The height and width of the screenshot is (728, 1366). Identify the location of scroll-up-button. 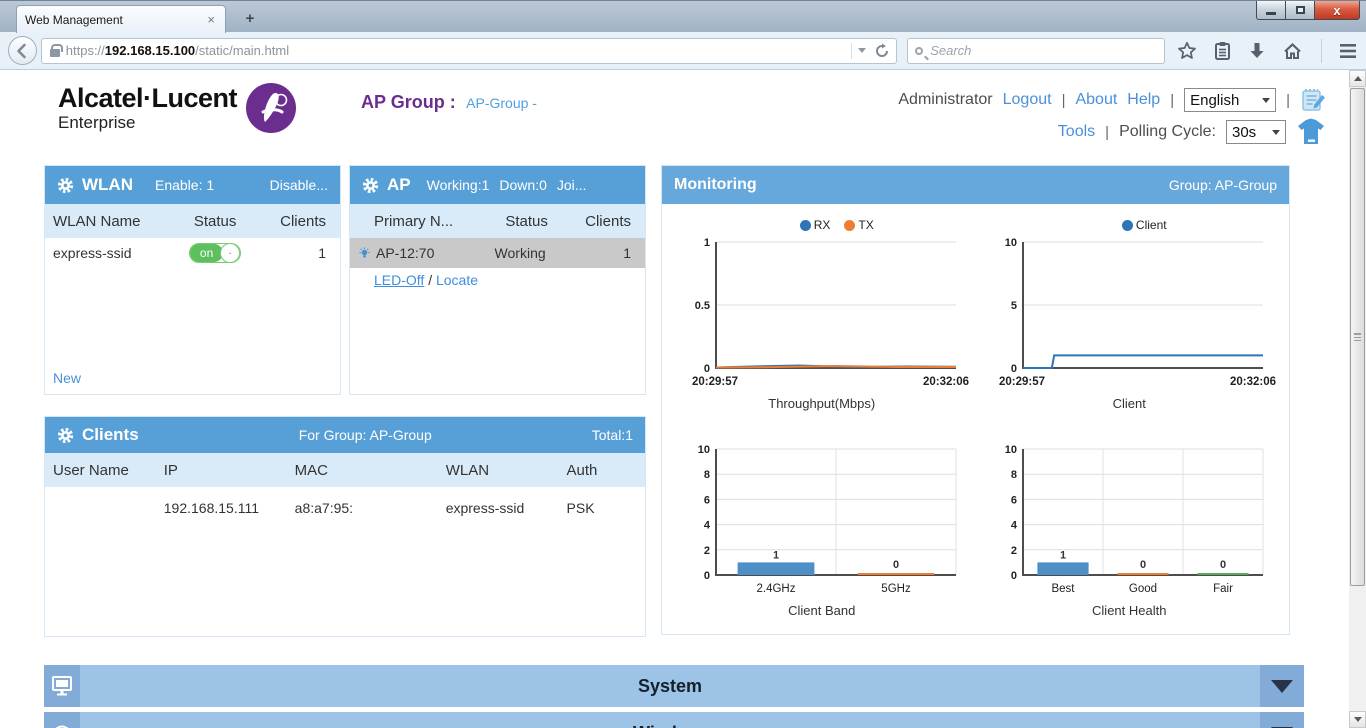
(1357, 78).